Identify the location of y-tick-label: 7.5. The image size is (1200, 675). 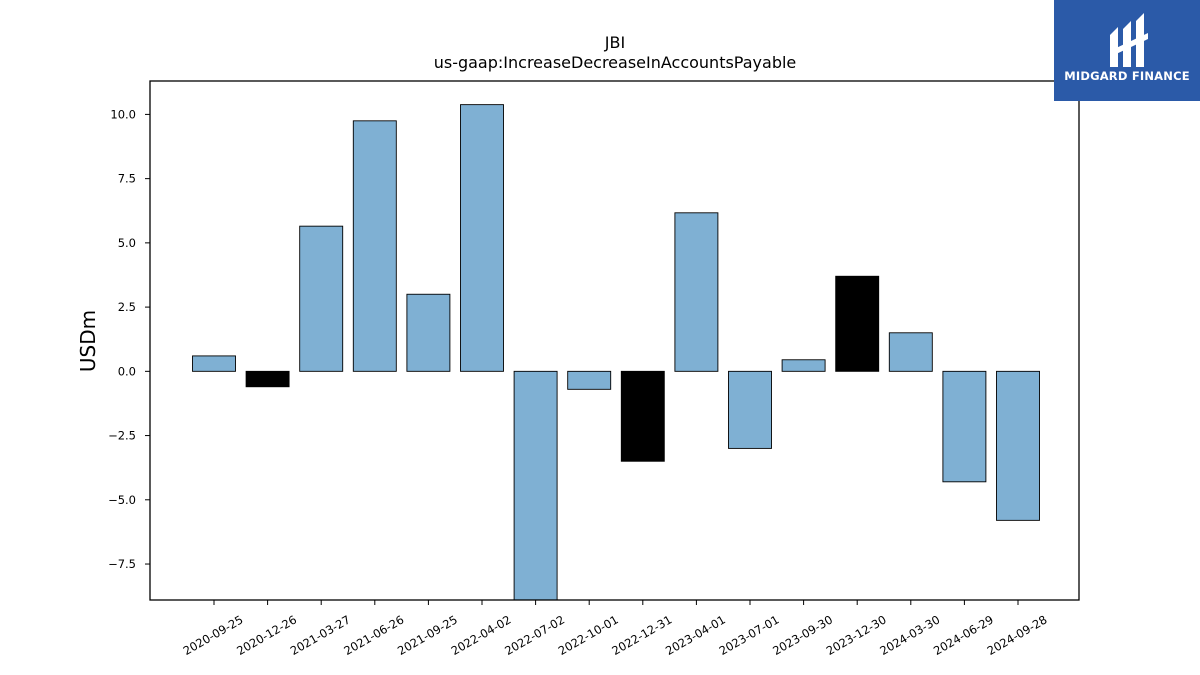
(127, 179).